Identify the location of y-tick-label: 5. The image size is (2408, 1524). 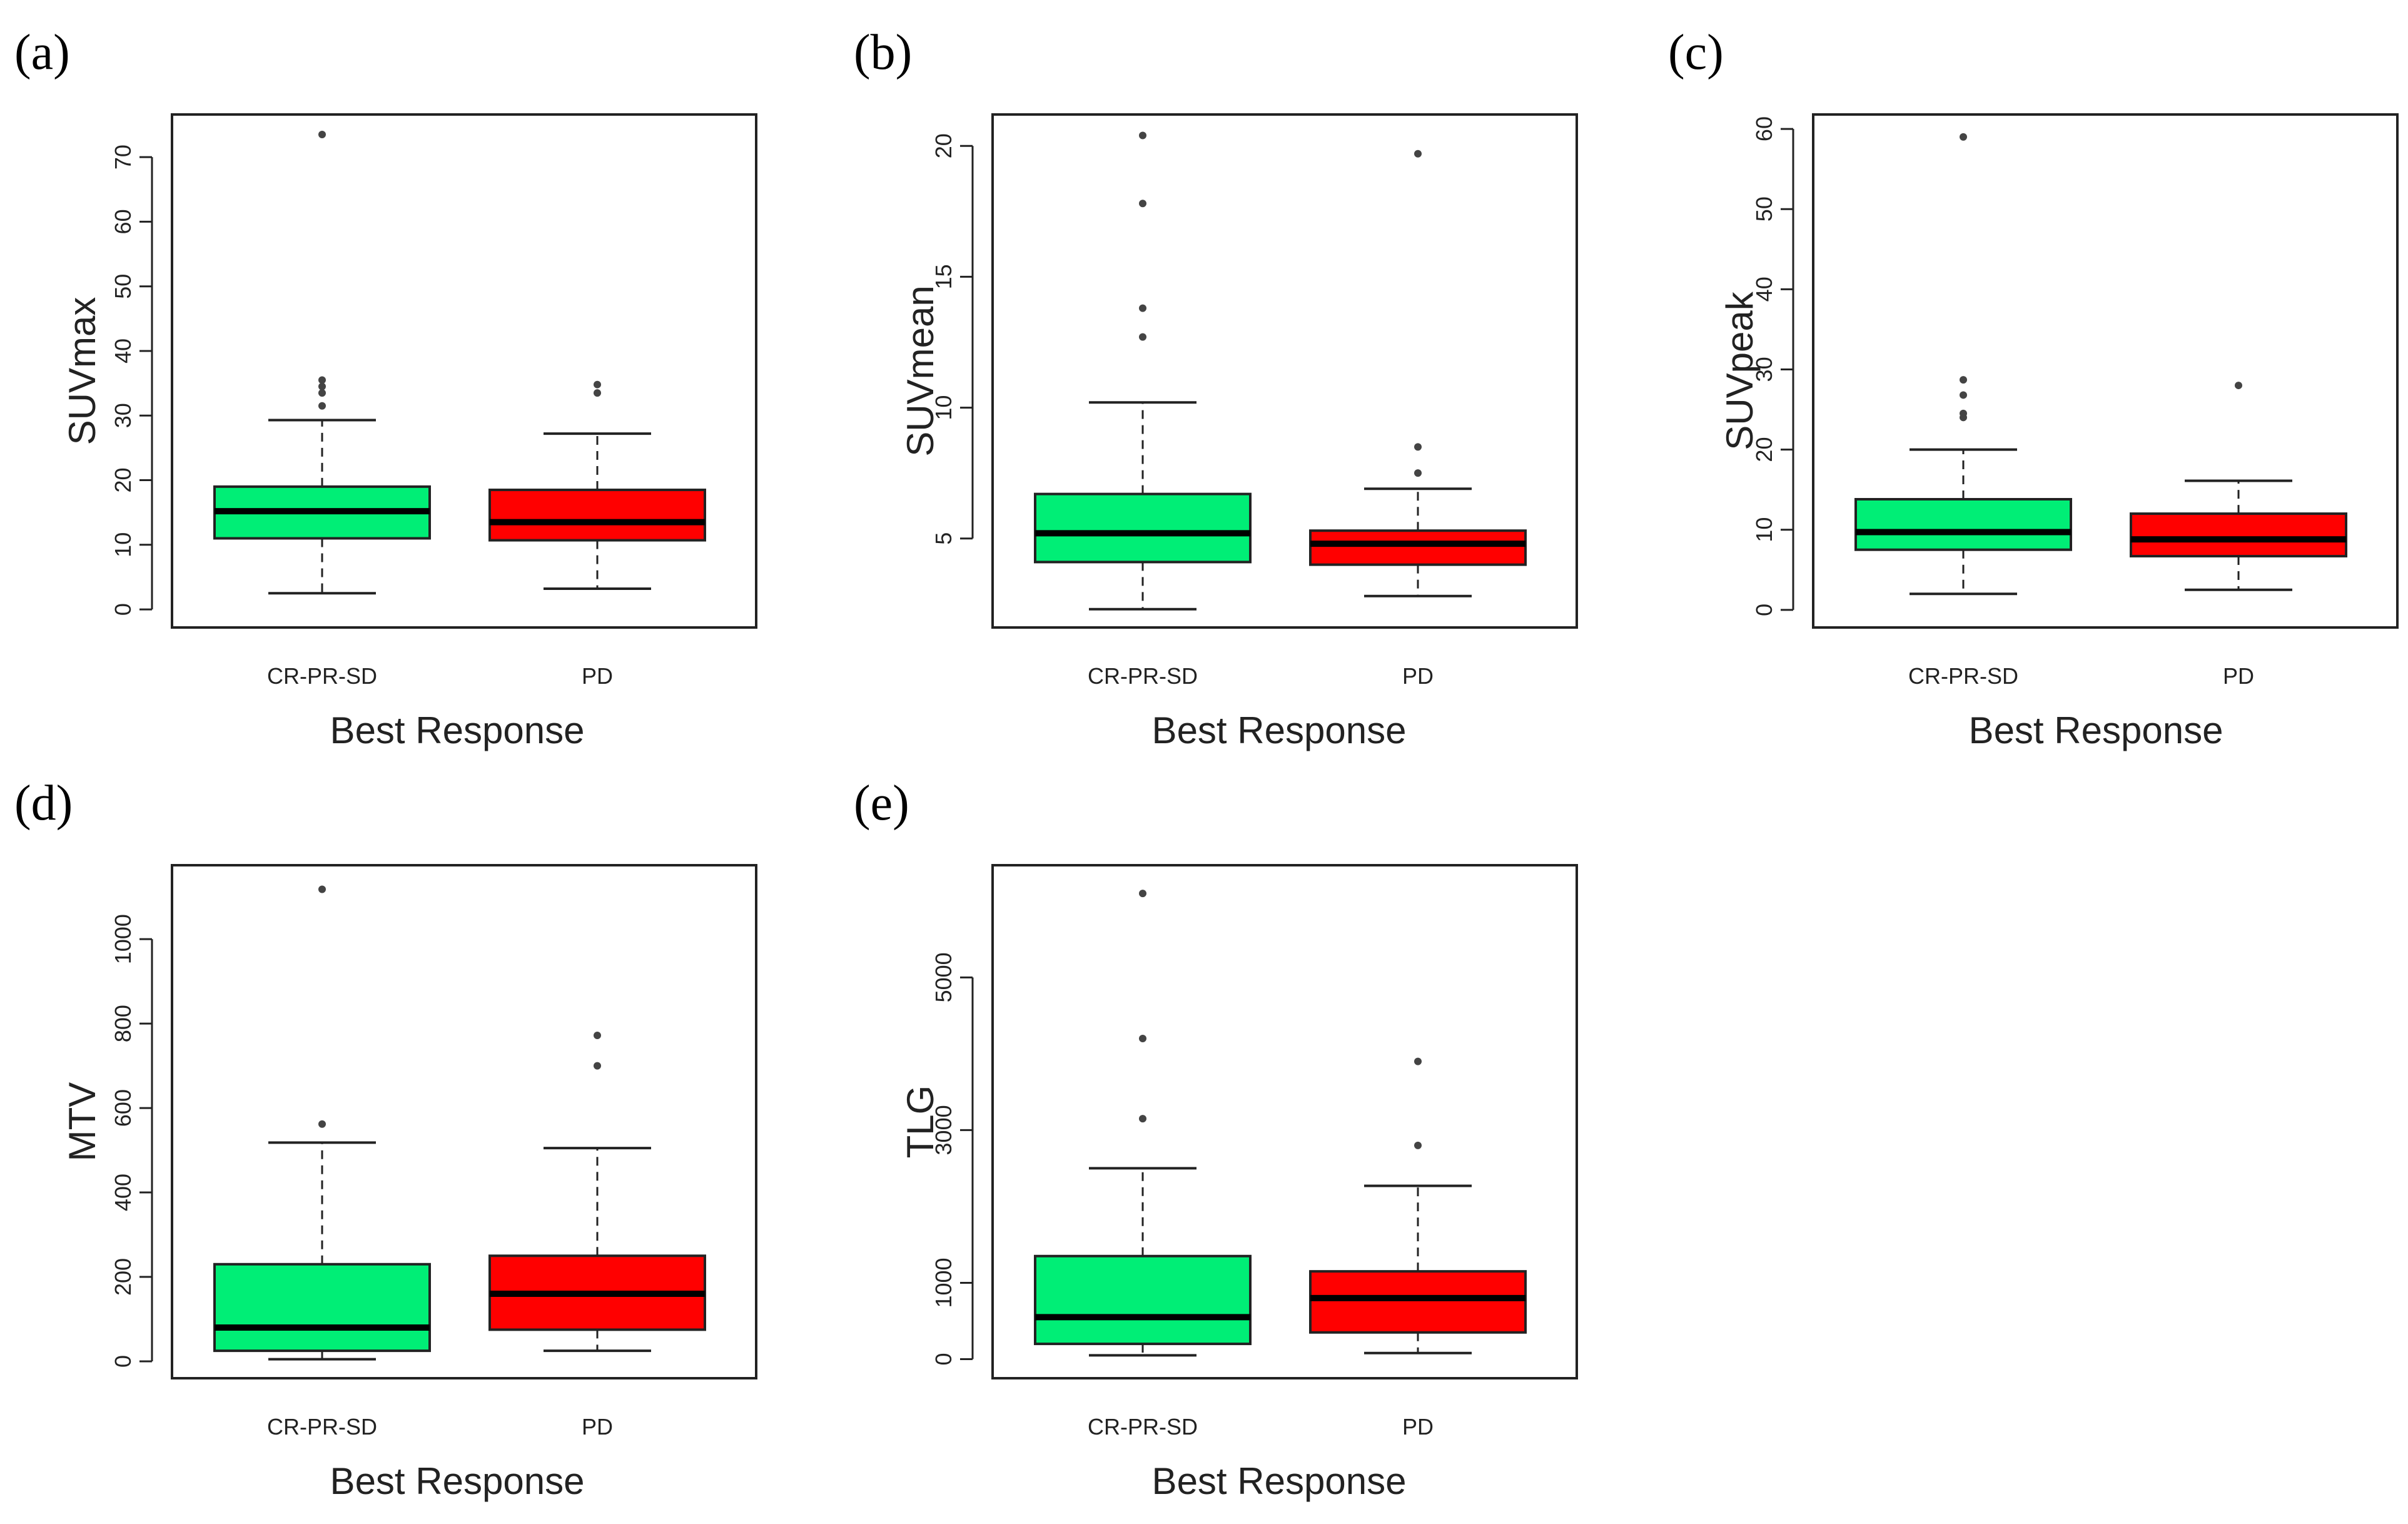
(943, 538).